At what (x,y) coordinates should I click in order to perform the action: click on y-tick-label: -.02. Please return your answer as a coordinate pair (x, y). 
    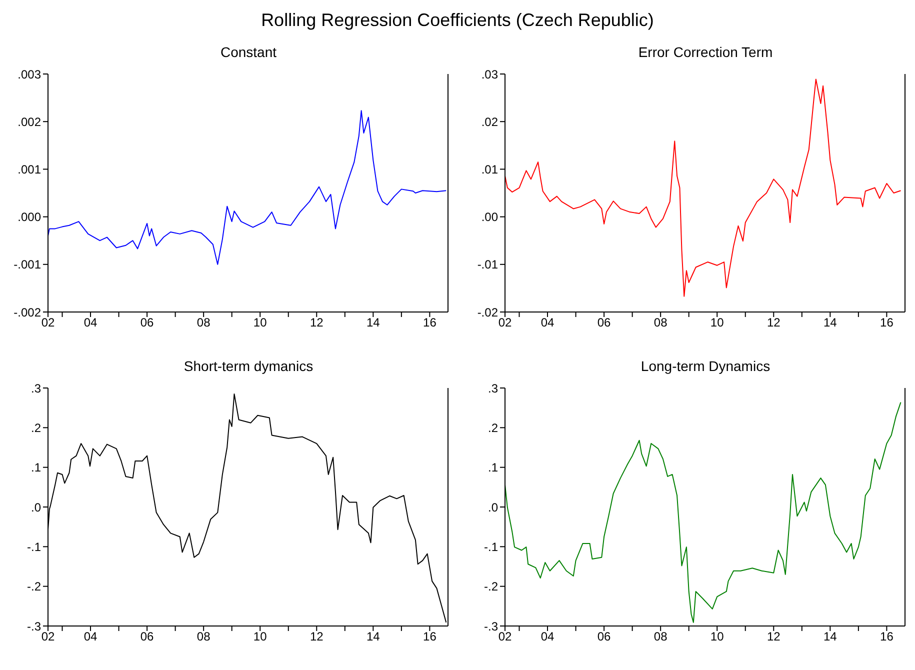
    Looking at the image, I should click on (487, 312).